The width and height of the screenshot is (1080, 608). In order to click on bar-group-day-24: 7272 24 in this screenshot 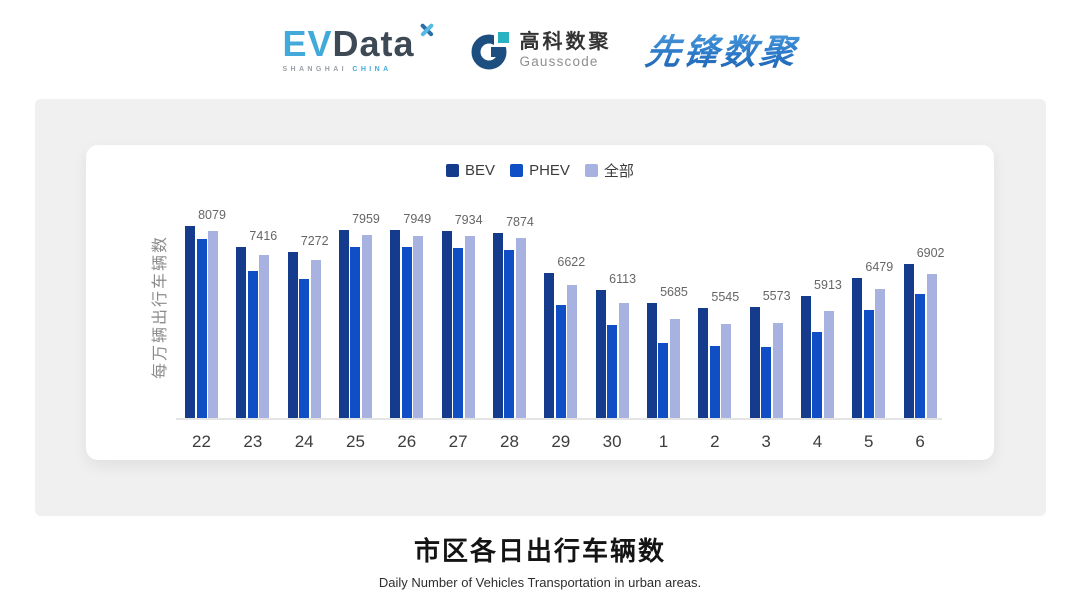, I will do `click(308, 334)`.